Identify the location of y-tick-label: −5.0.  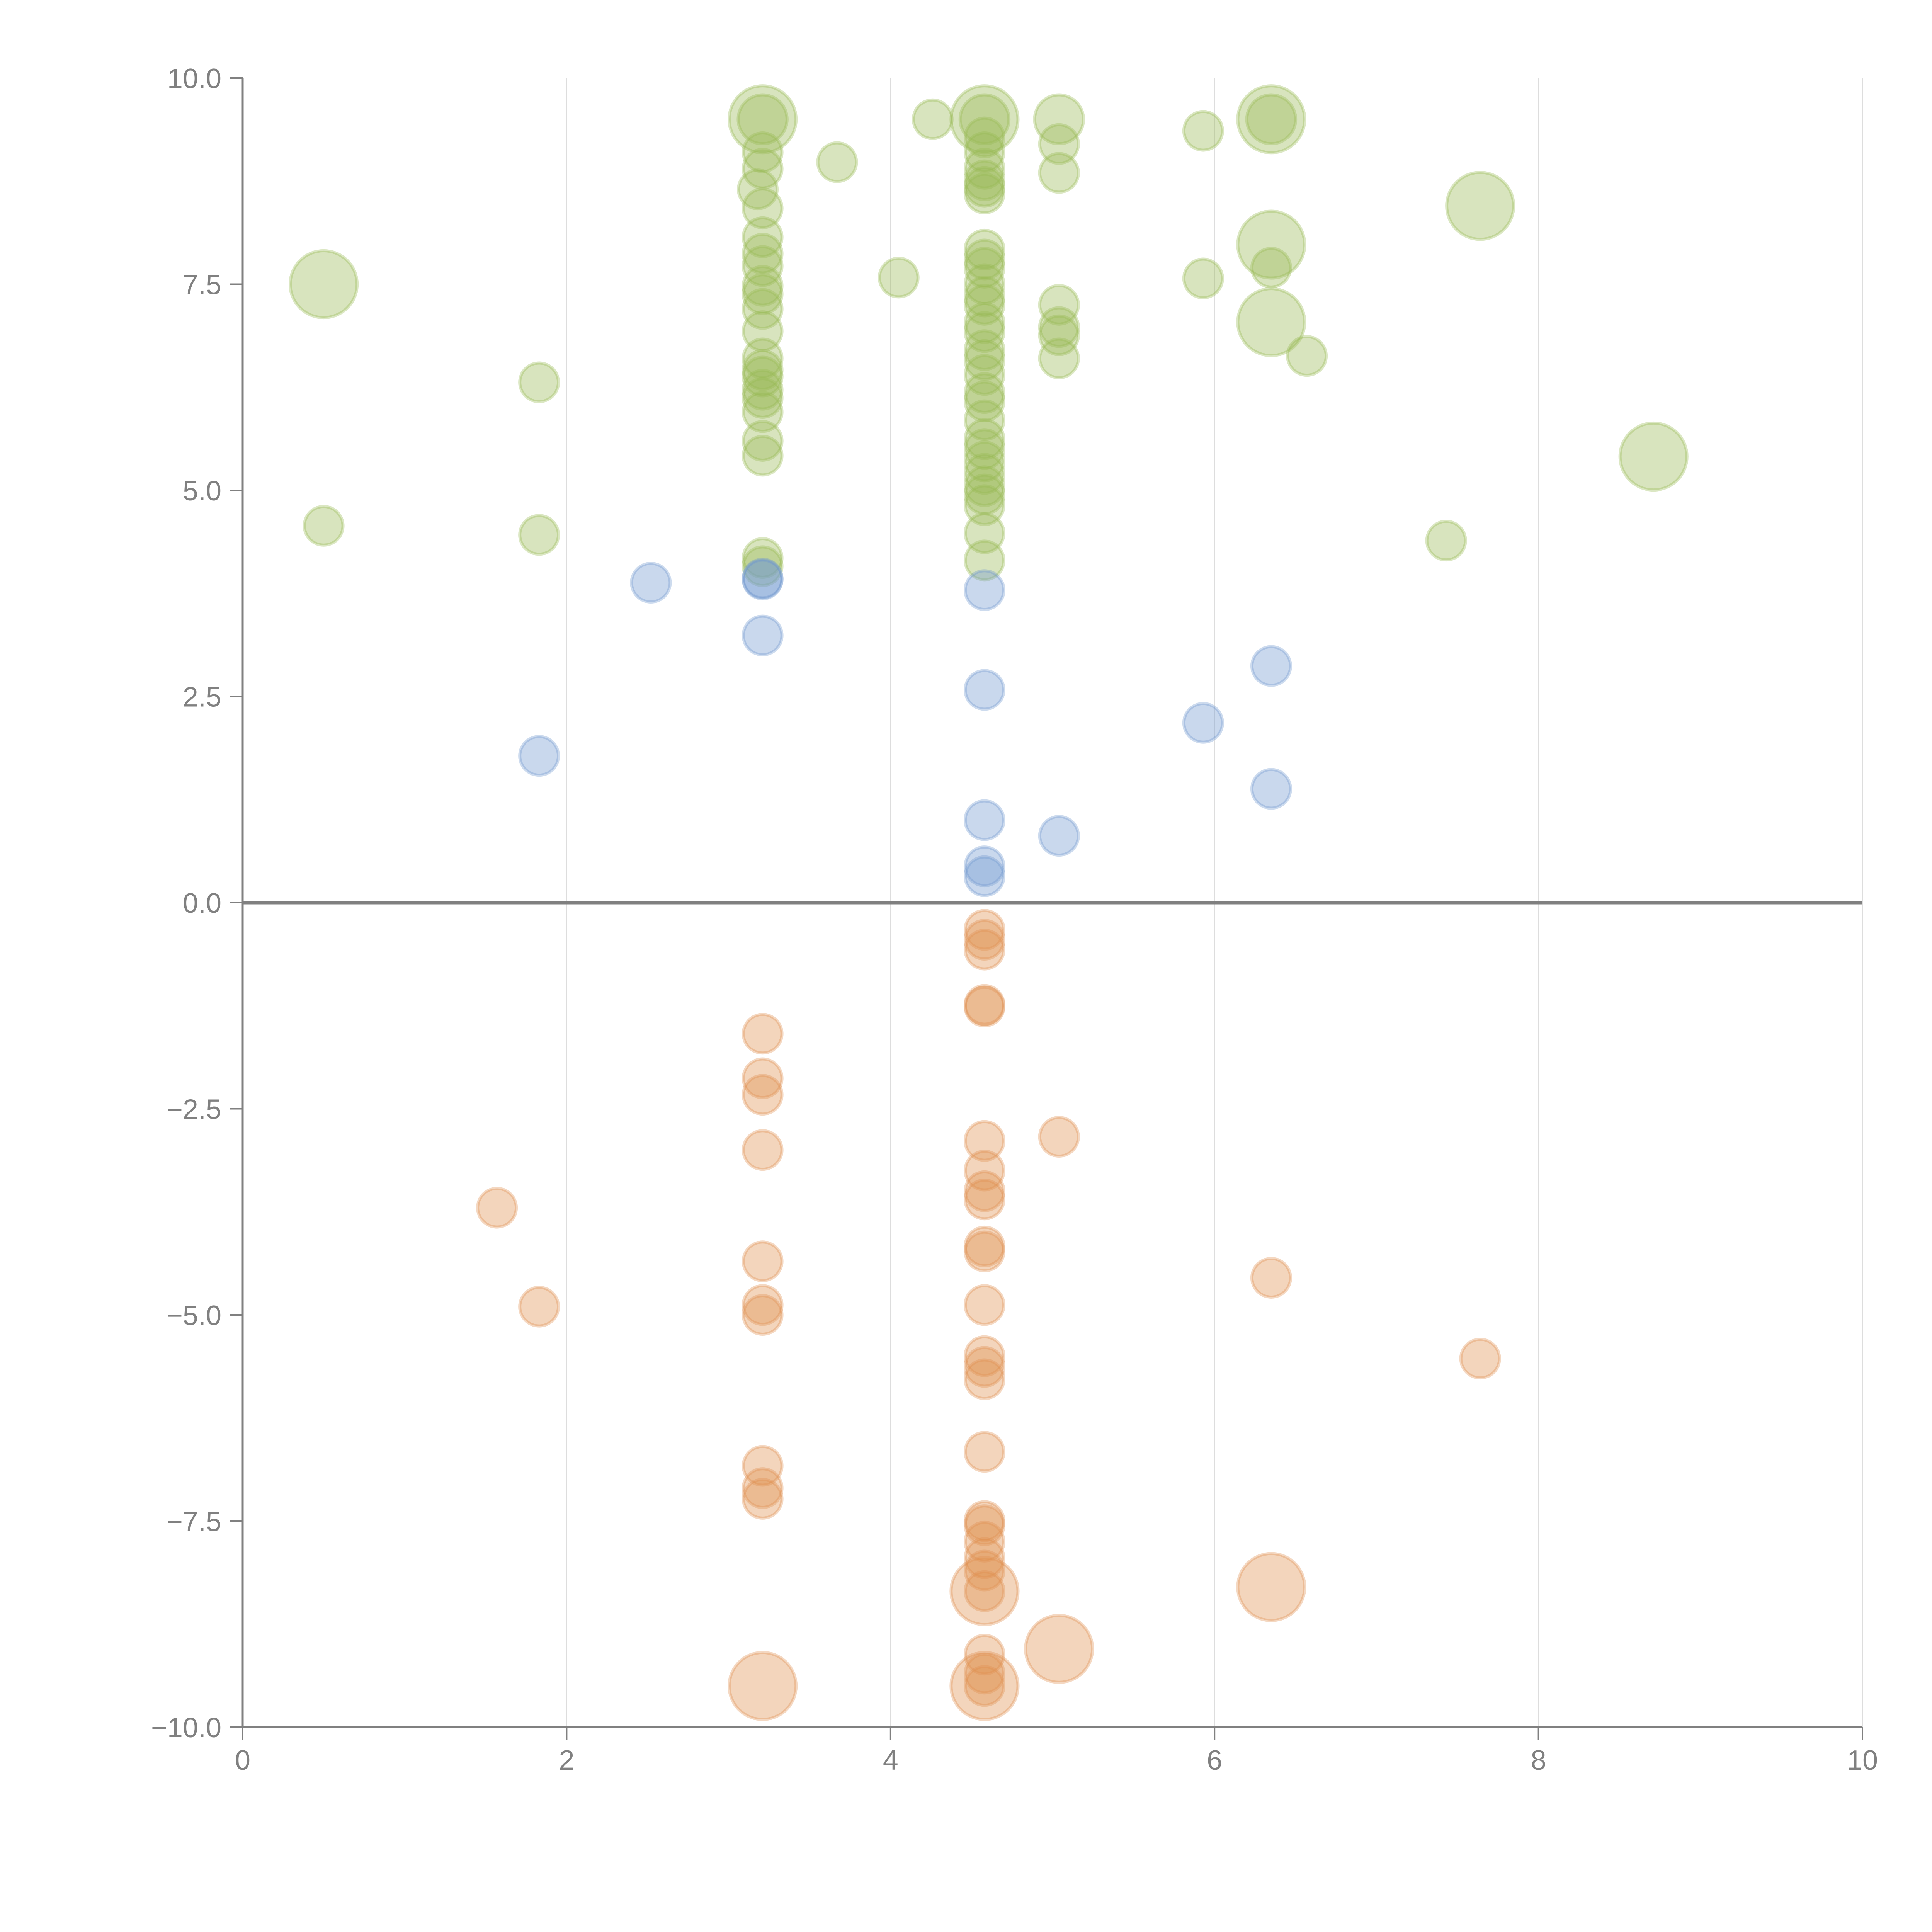
(194, 1315).